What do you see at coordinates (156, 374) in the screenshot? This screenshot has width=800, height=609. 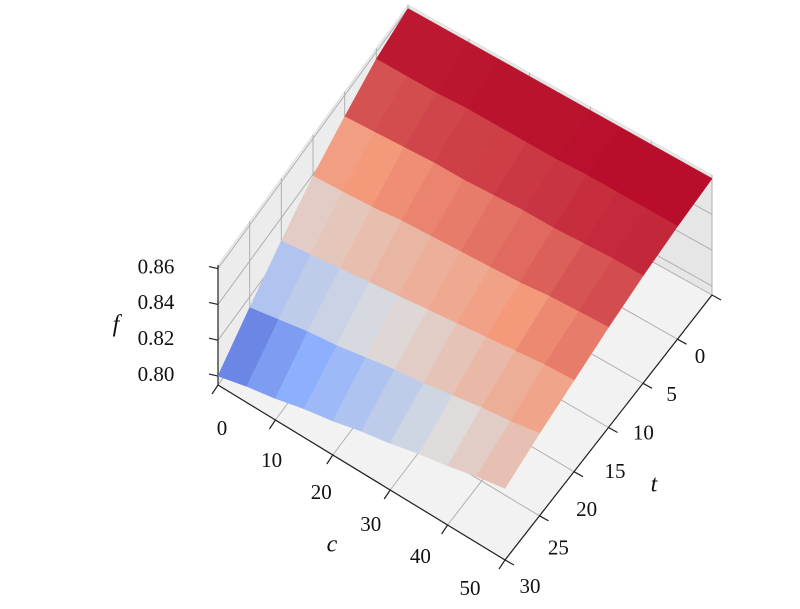 I see `z-tick-label: 0.80` at bounding box center [156, 374].